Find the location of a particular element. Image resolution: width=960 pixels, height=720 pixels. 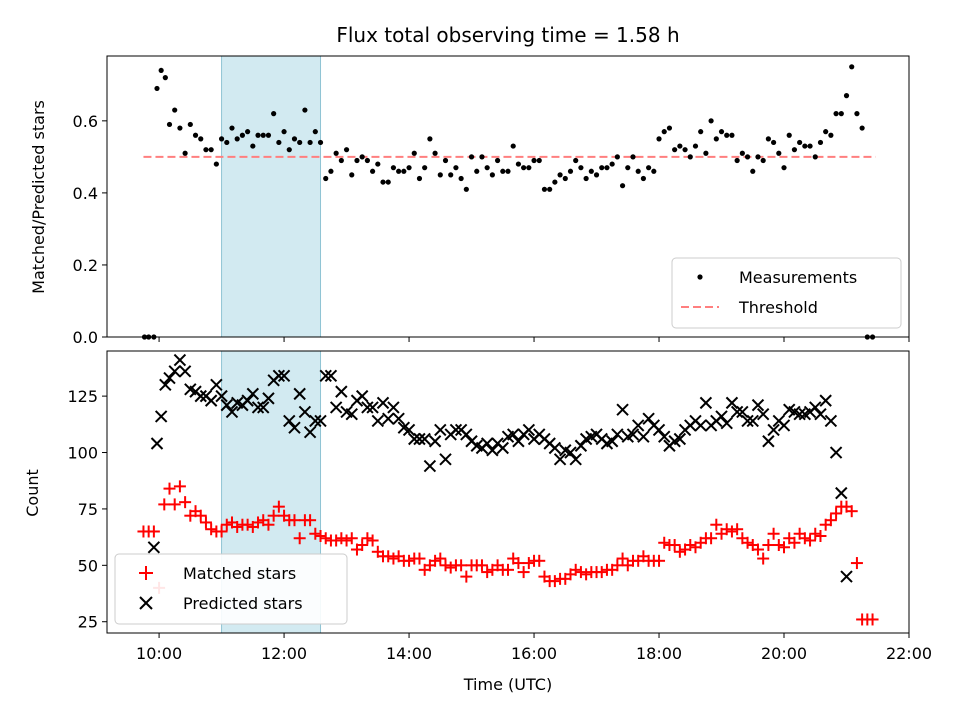

top-y-axis-label: Matched/Predicted stars is located at coordinates (38, 197).